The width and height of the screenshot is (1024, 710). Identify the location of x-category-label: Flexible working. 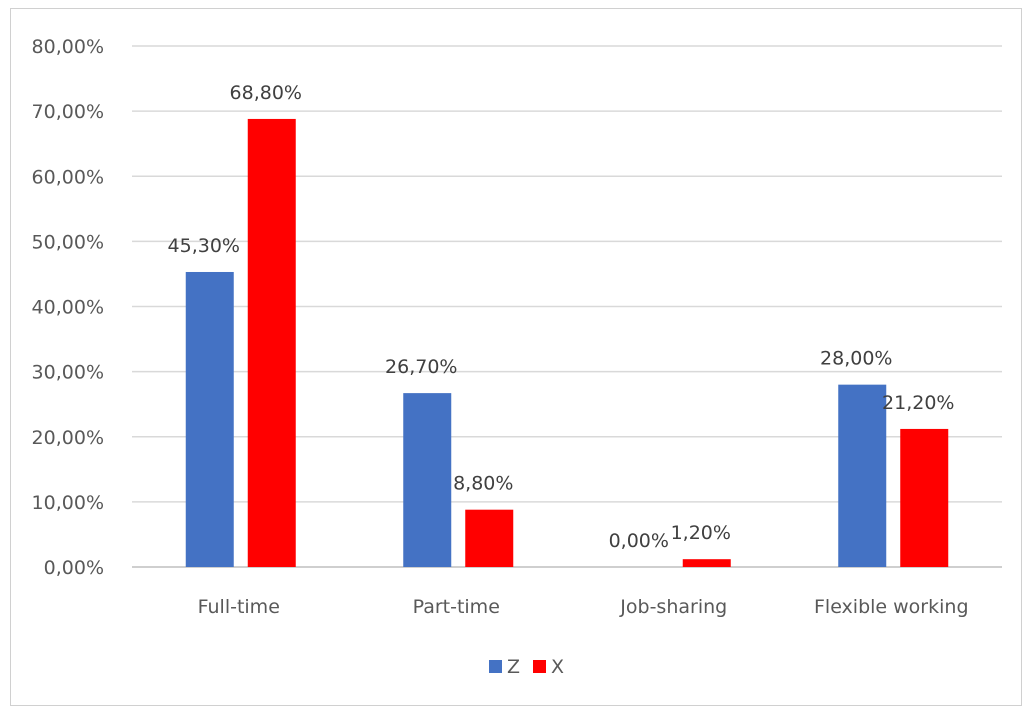
(891, 607).